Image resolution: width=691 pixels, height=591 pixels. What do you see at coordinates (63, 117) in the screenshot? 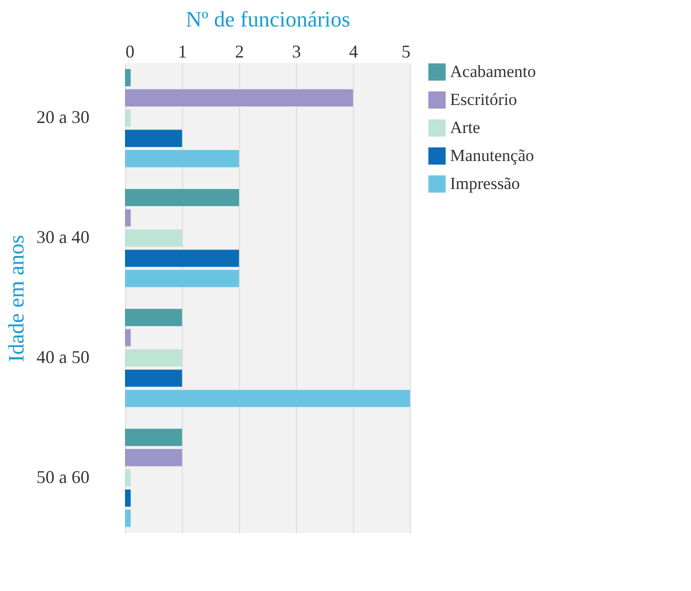
I see `y-tick-label: 20 a 30` at bounding box center [63, 117].